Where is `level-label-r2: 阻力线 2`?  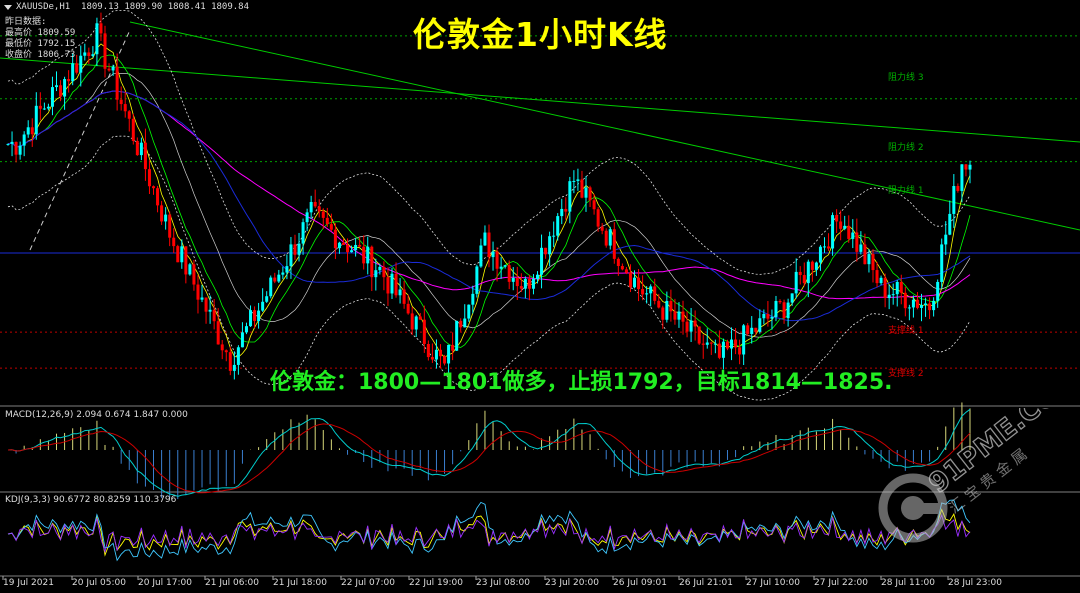
level-label-r2: 阻力线 2 is located at coordinates (906, 148).